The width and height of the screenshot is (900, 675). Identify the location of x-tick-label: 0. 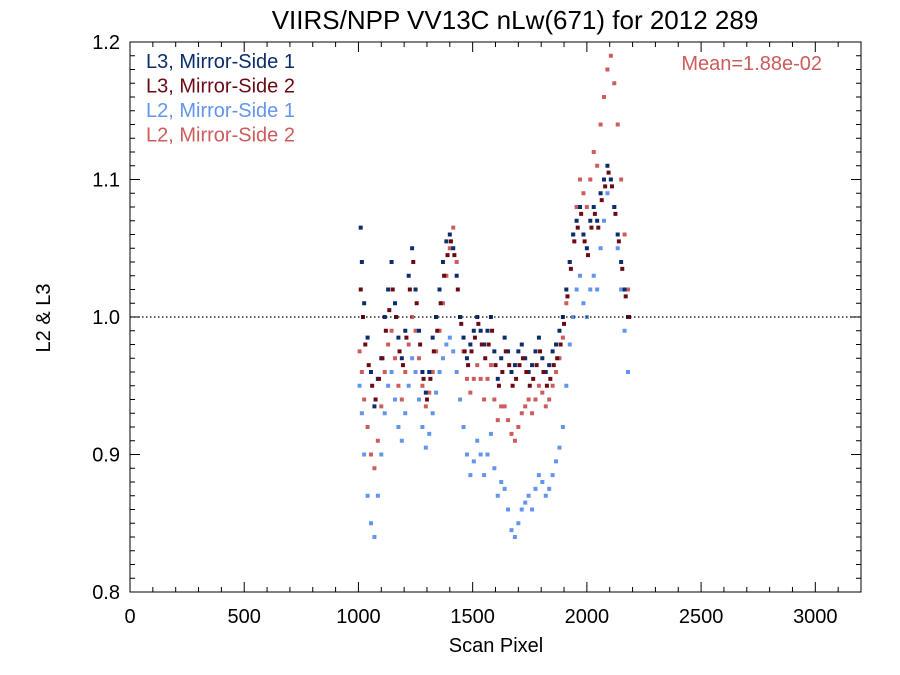
(129, 617).